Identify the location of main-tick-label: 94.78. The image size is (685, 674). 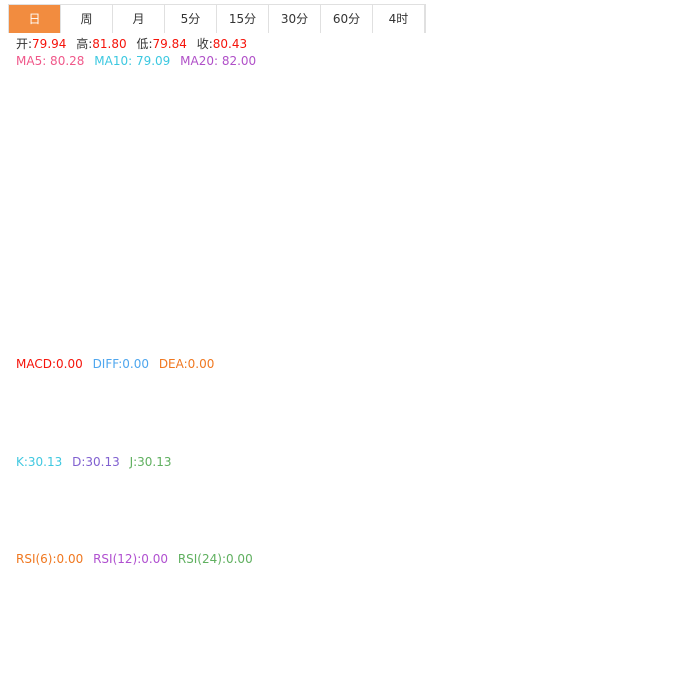
(650, 54).